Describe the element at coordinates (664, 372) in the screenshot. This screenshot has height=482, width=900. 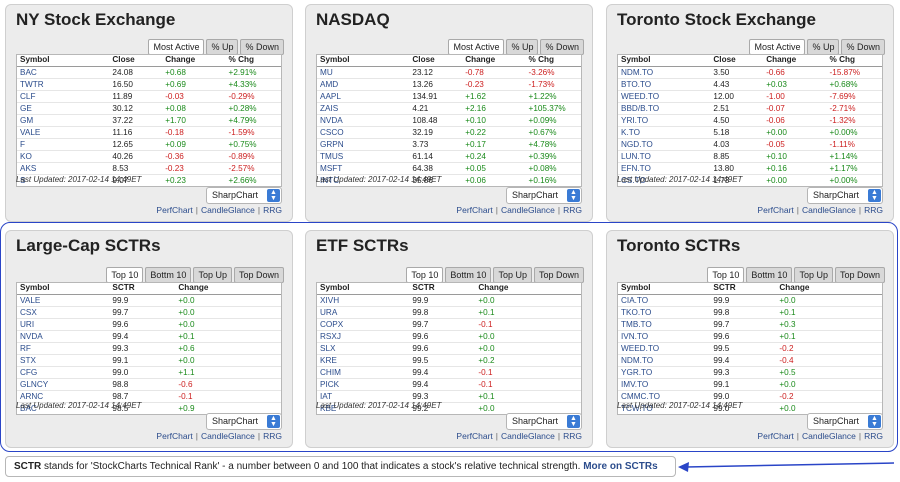
I see `symbol-link: YGR.TO` at that location.